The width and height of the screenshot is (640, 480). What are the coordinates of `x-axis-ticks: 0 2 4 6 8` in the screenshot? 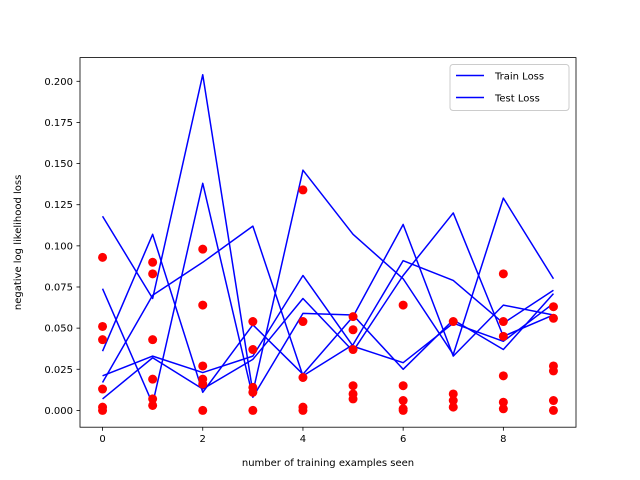 It's located at (303, 436).